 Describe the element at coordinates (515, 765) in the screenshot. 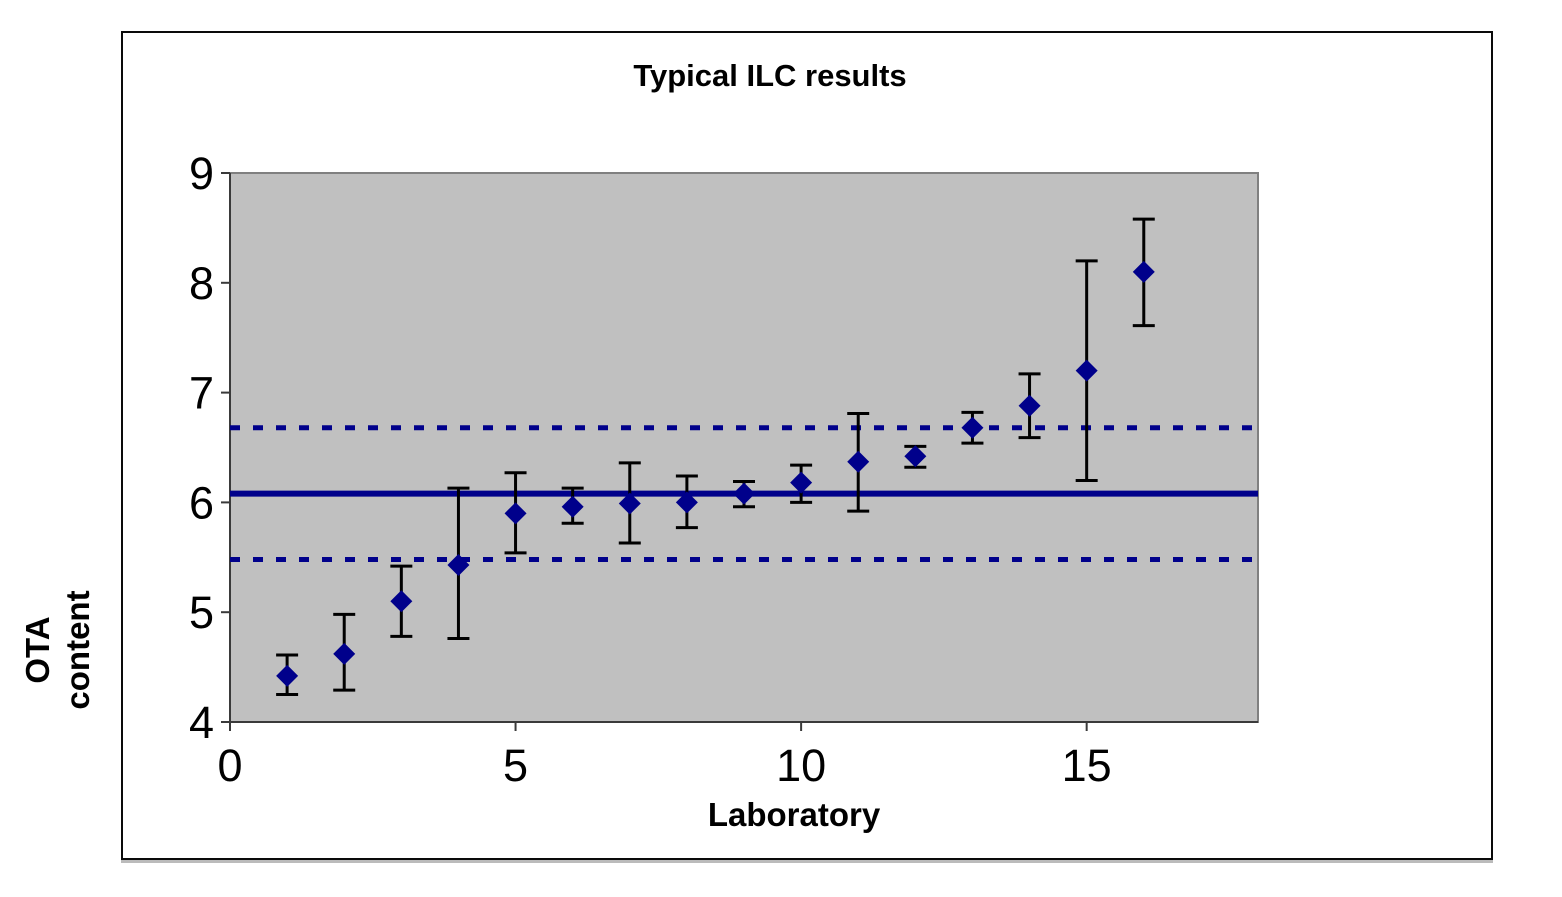

I see `x-tick-label: 5` at that location.